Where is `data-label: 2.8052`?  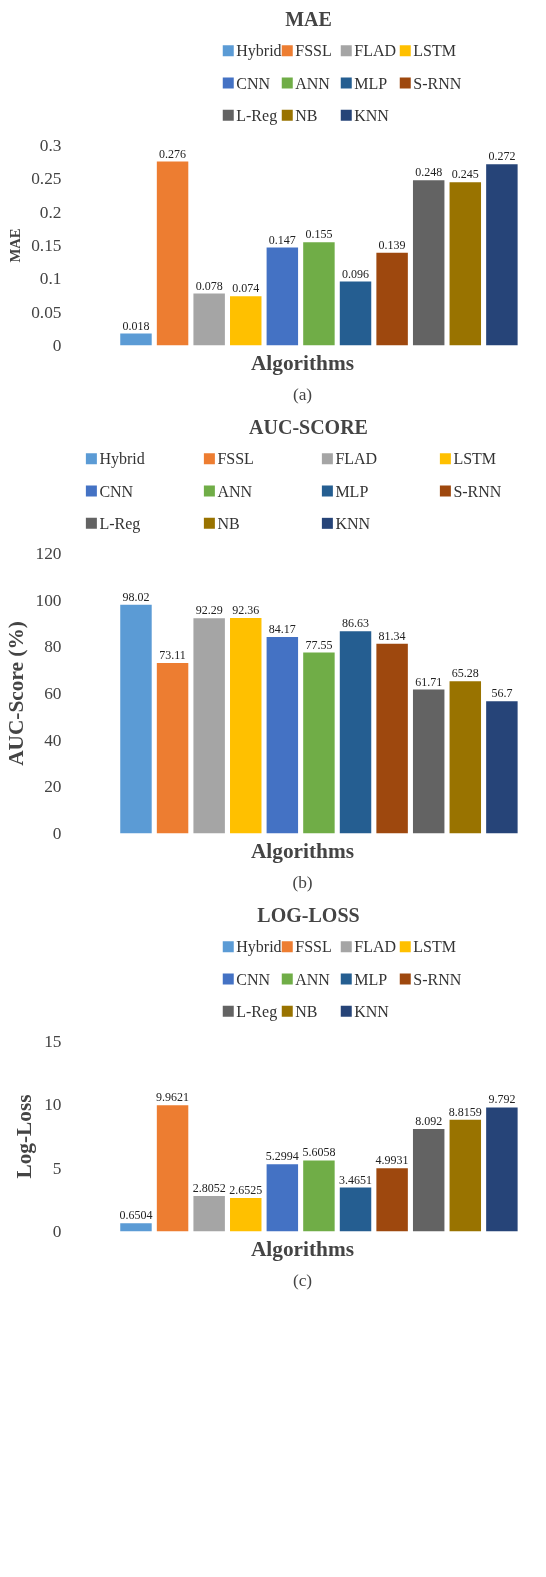 data-label: 2.8052 is located at coordinates (209, 1187).